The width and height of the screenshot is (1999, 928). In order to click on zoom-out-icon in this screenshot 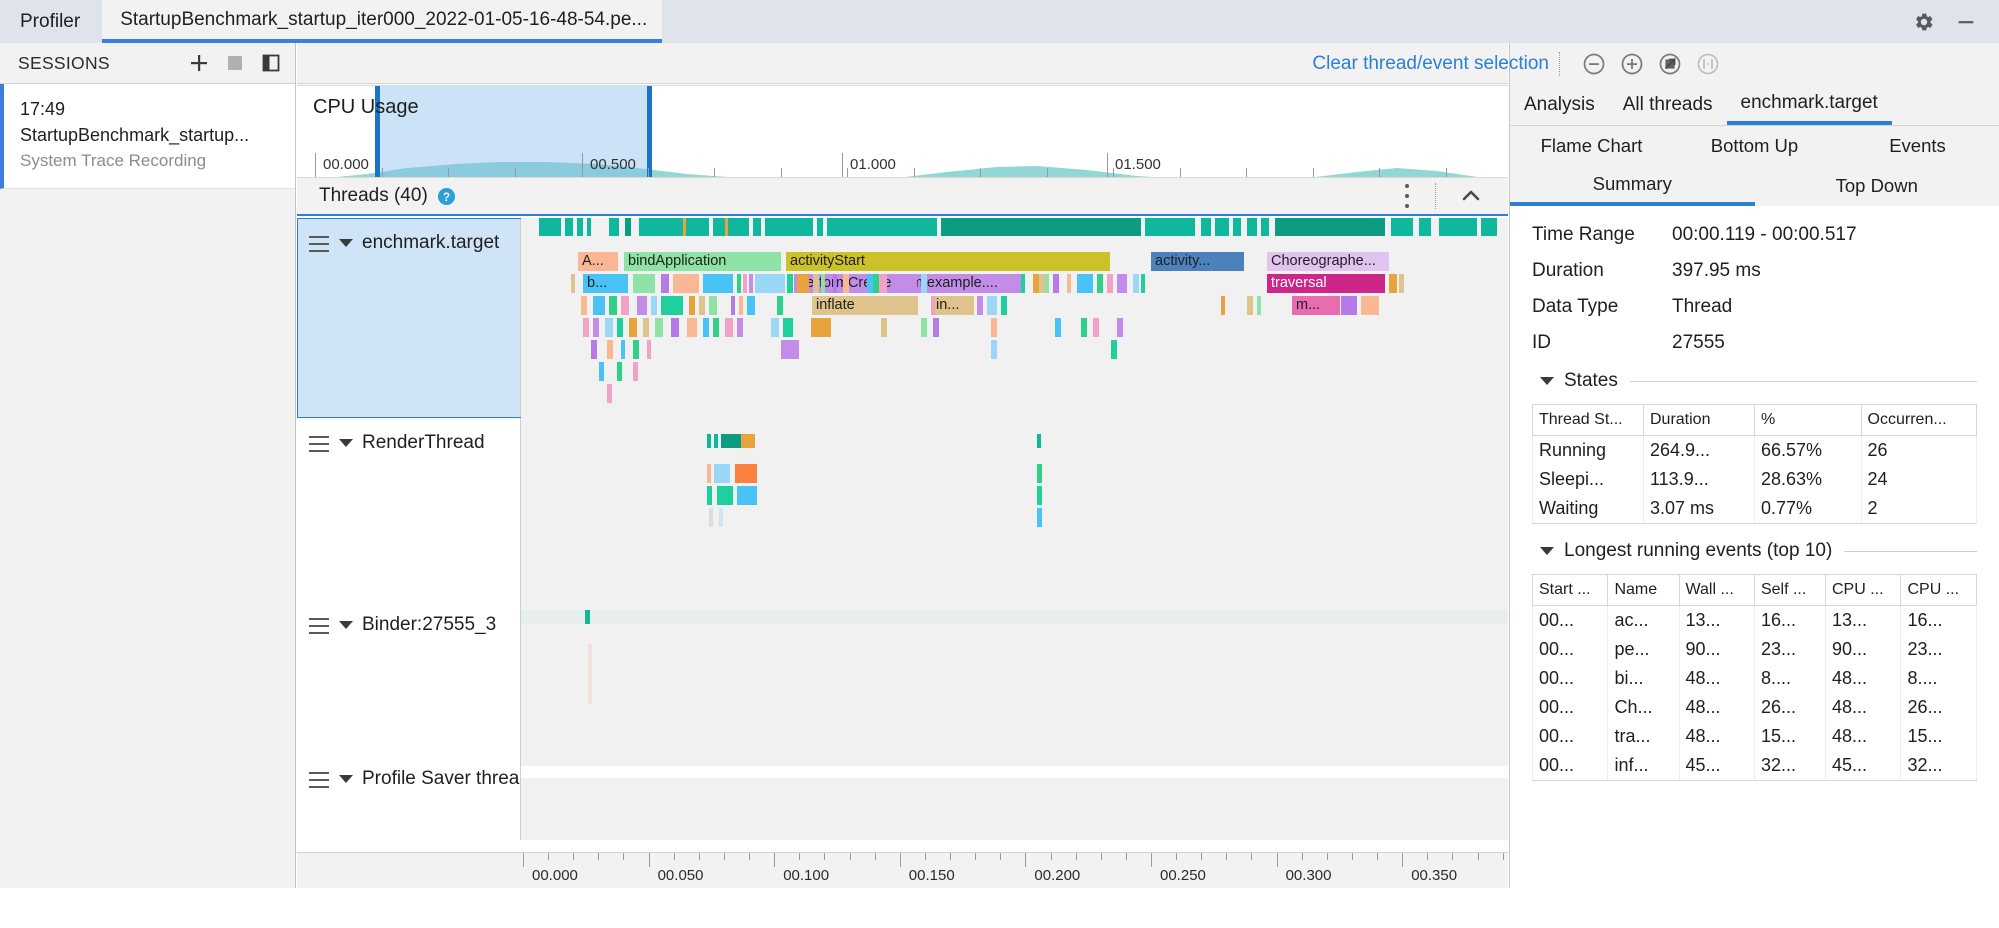, I will do `click(1594, 64)`.